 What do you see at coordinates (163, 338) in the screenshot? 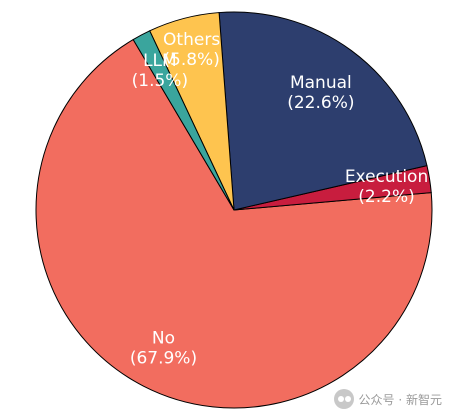
I see `pie-label-name: No` at bounding box center [163, 338].